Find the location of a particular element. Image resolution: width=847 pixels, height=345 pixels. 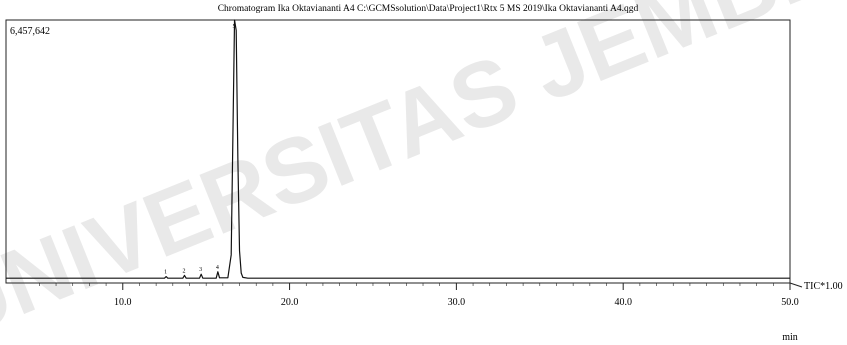

trace-pointer is located at coordinates (796, 285).